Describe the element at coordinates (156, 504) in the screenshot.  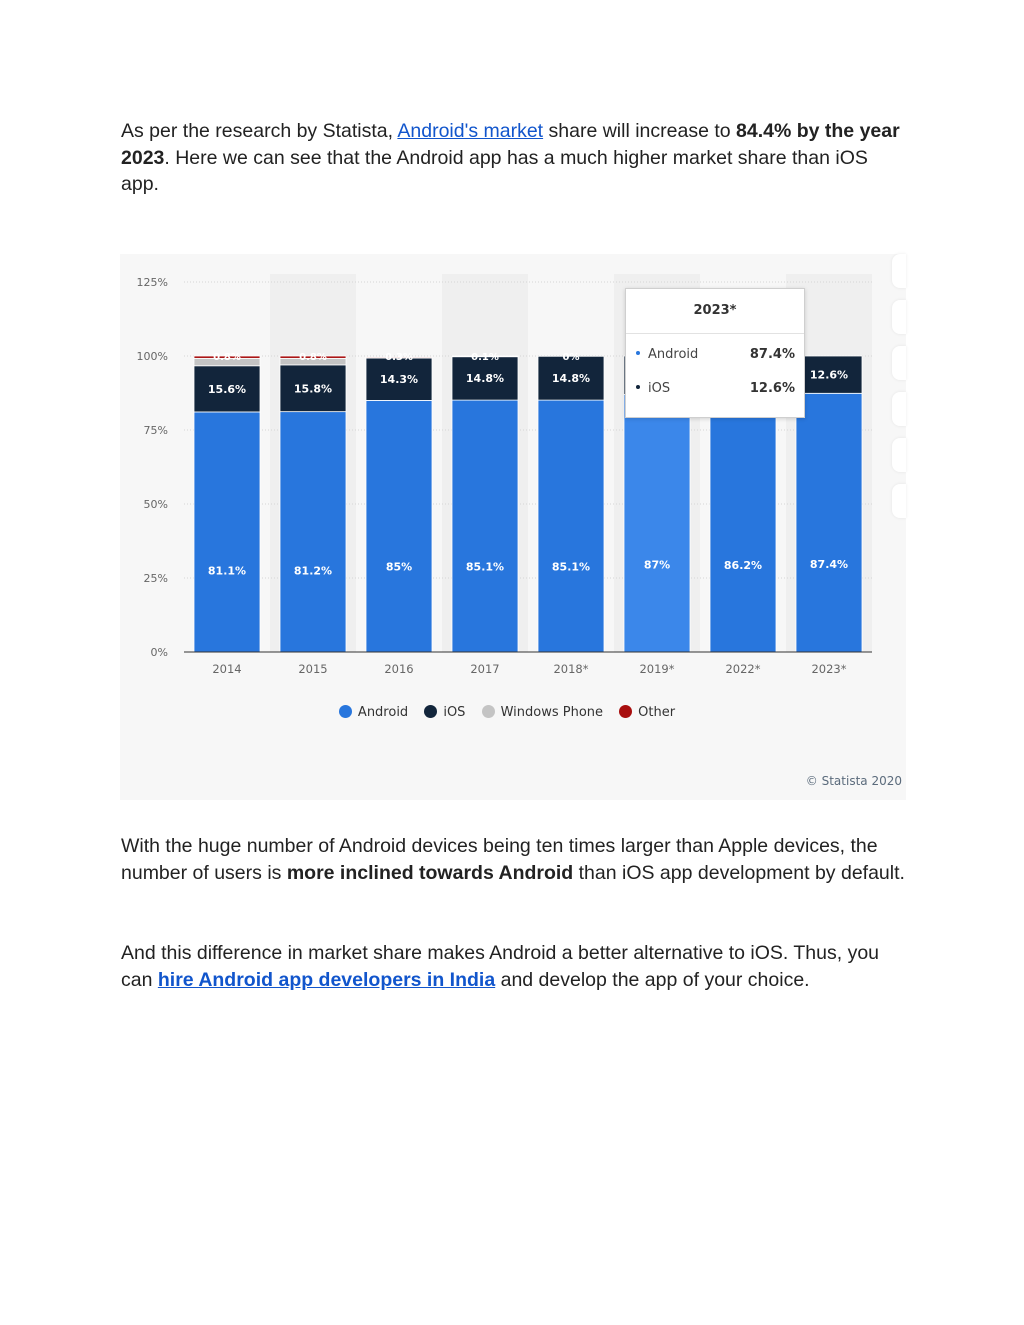
I see `y-tick-label: 50%` at that location.